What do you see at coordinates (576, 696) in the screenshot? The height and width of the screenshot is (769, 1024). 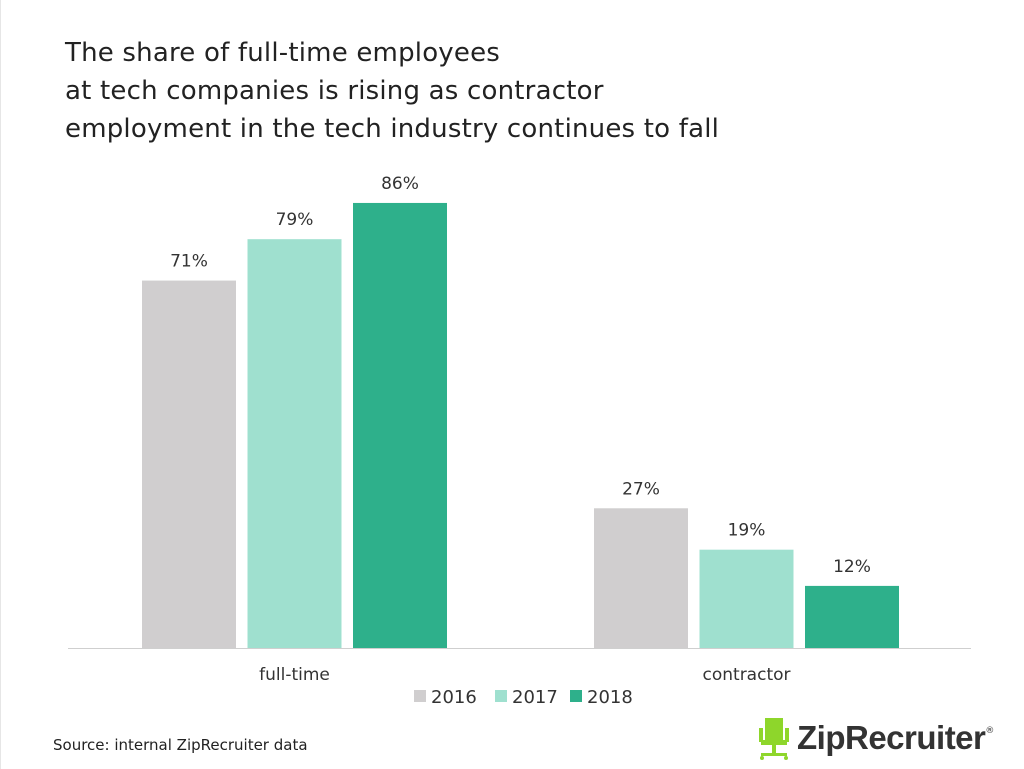 I see `legend-swatch-2018` at bounding box center [576, 696].